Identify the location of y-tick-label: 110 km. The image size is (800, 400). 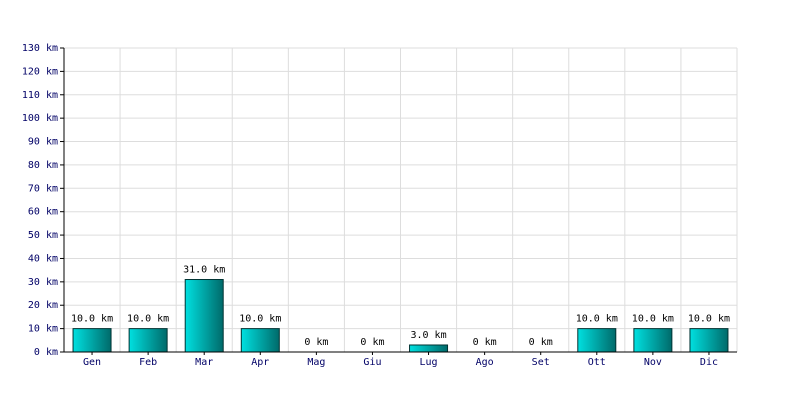
(40, 95).